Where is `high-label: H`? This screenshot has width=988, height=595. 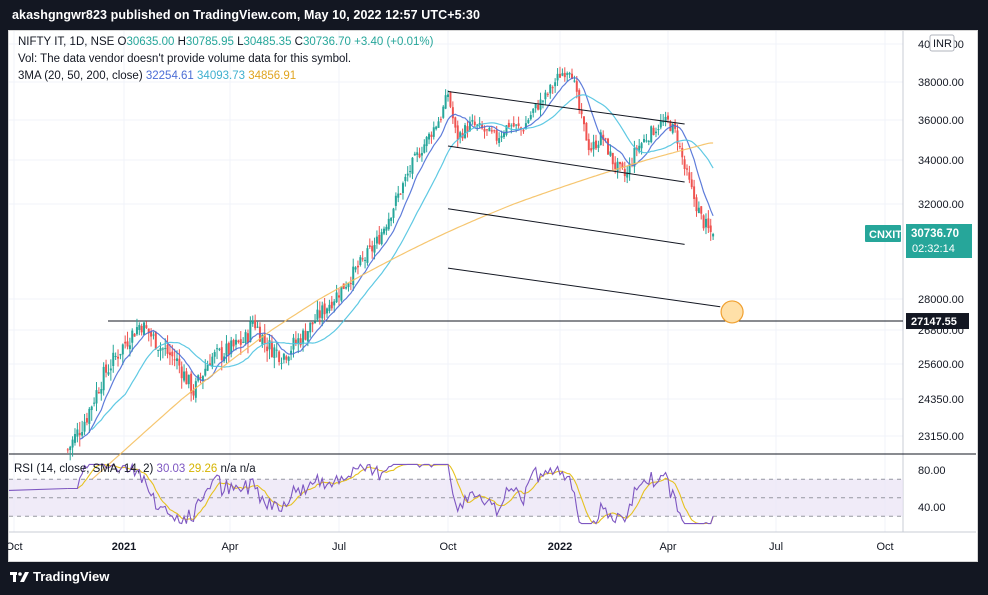 high-label: H is located at coordinates (181, 42).